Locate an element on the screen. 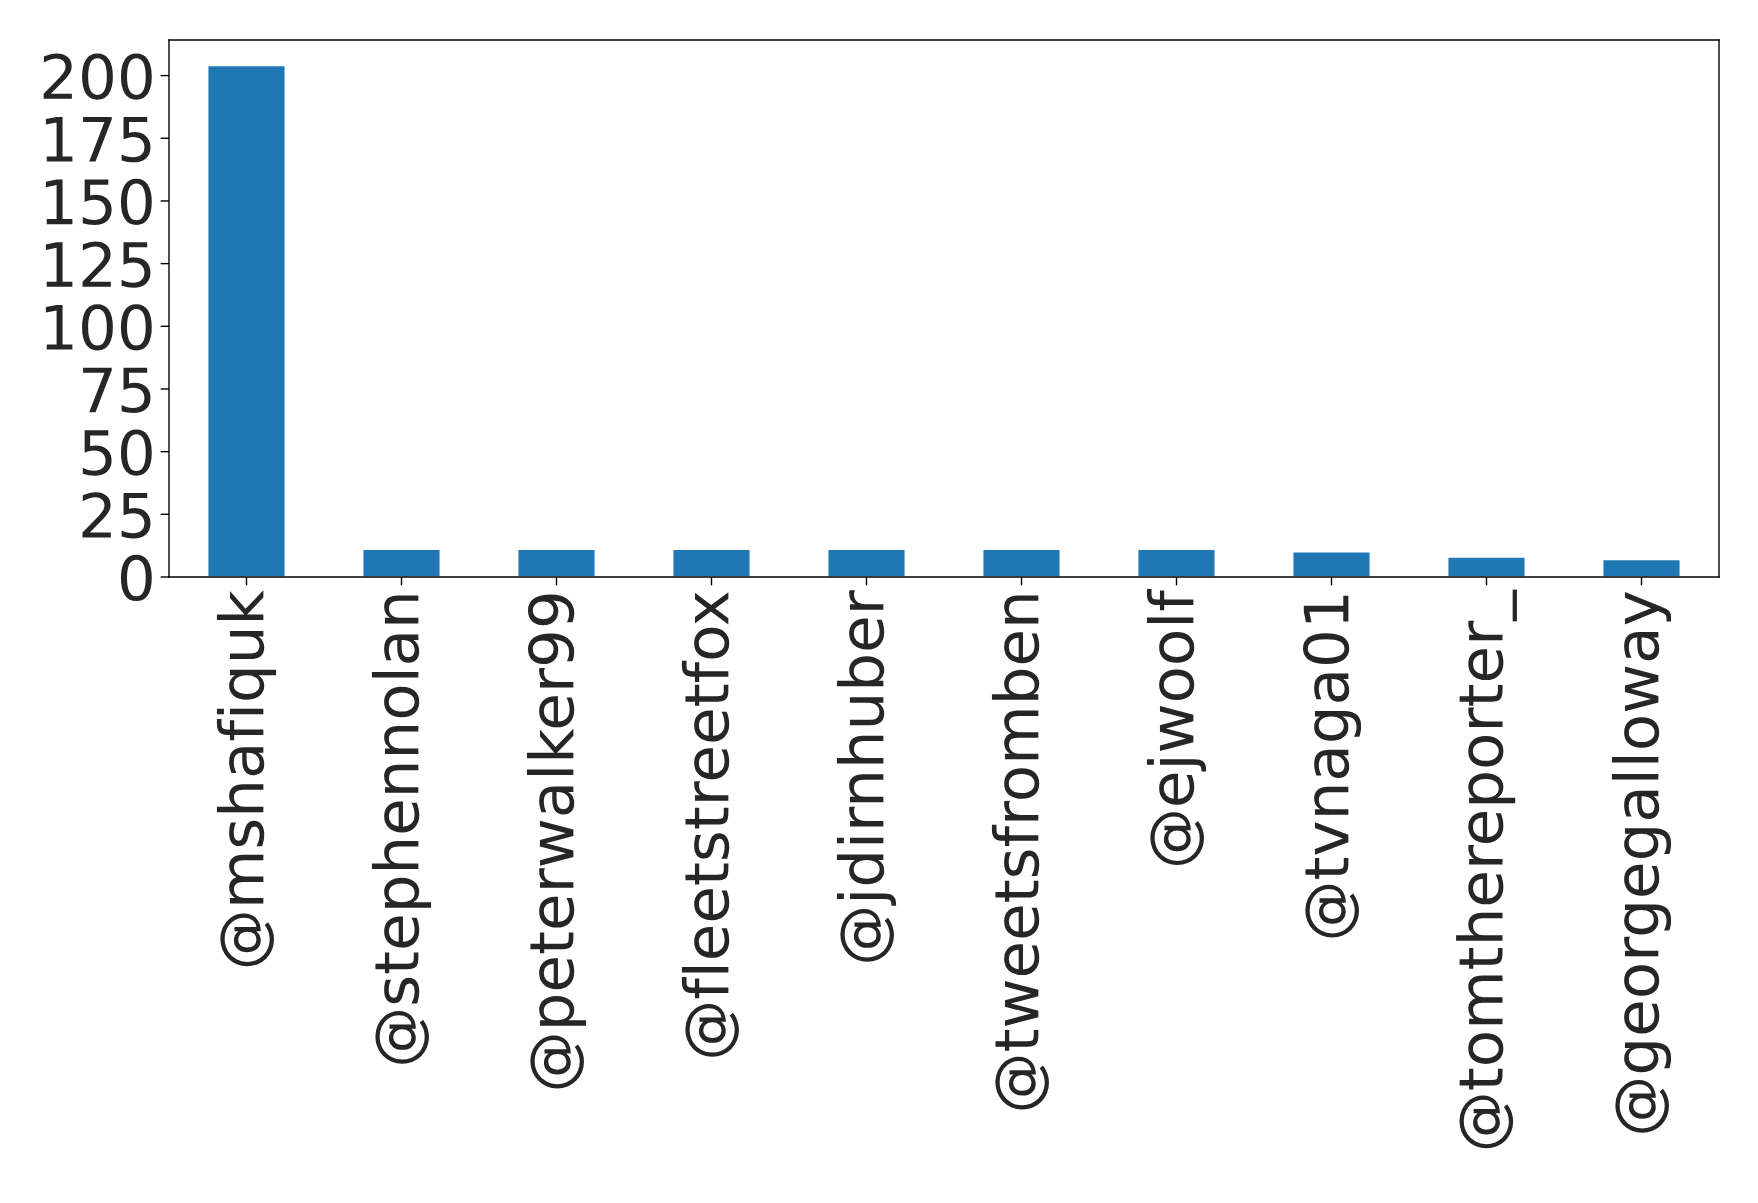 The image size is (1758, 1203). x-tick-label: @mshafiquk is located at coordinates (246, 778).